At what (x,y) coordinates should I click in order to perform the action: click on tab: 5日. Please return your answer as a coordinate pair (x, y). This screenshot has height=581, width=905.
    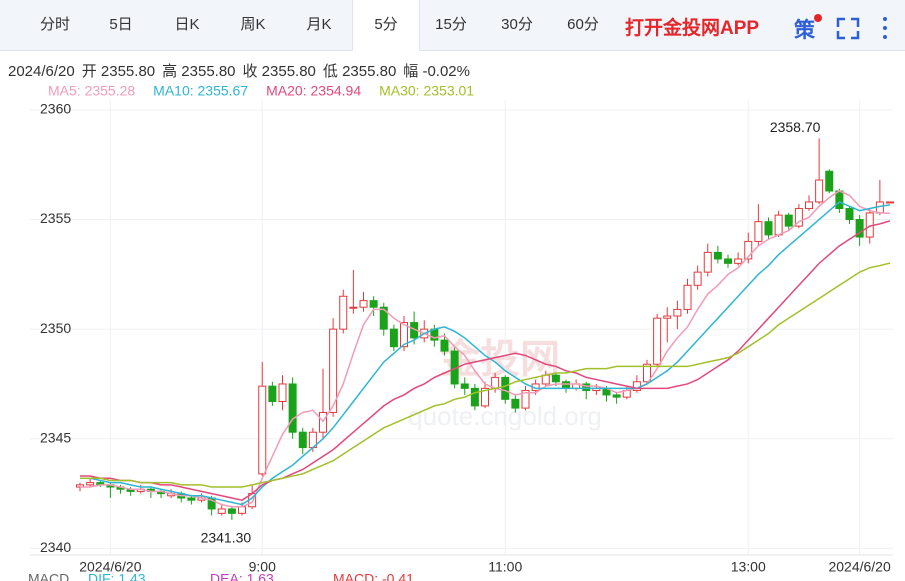
    Looking at the image, I should click on (121, 24).